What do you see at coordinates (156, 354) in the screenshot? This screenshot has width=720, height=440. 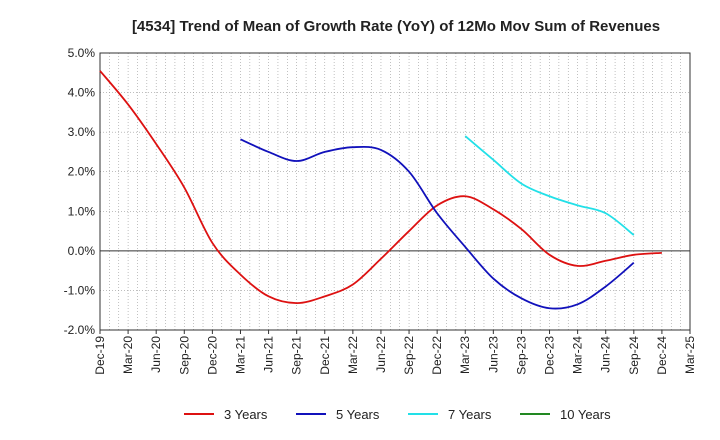 I see `x-tick-label: Jun-20` at bounding box center [156, 354].